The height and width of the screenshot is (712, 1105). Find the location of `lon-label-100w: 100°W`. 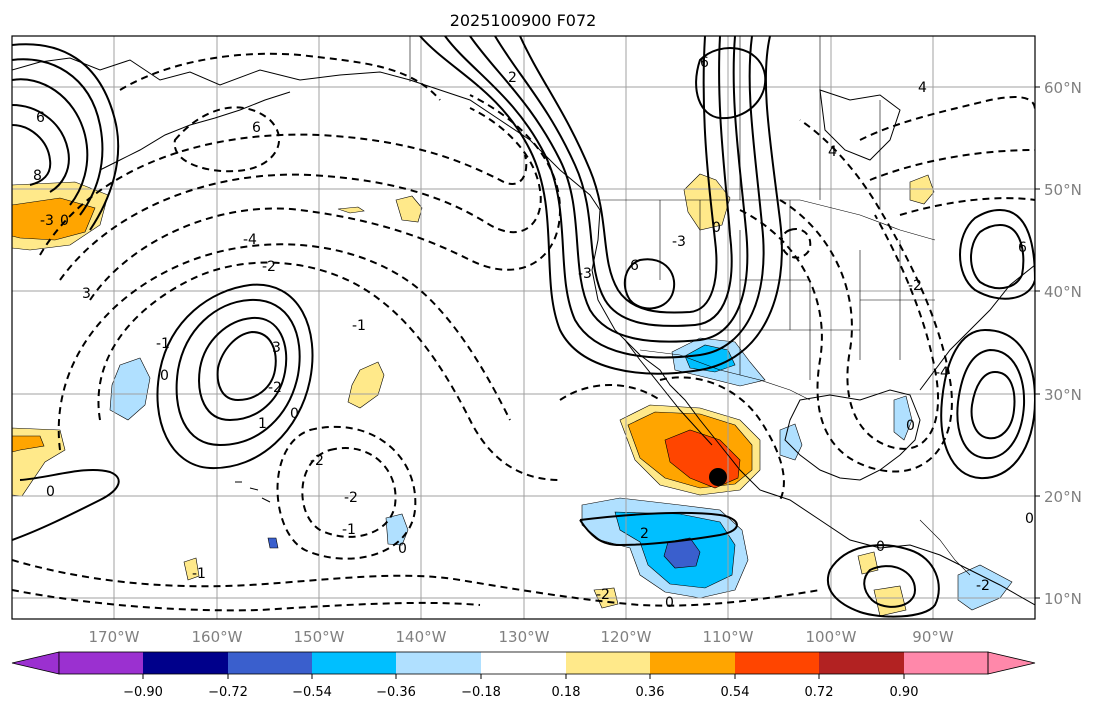

lon-label-100w: 100°W is located at coordinates (831, 637).